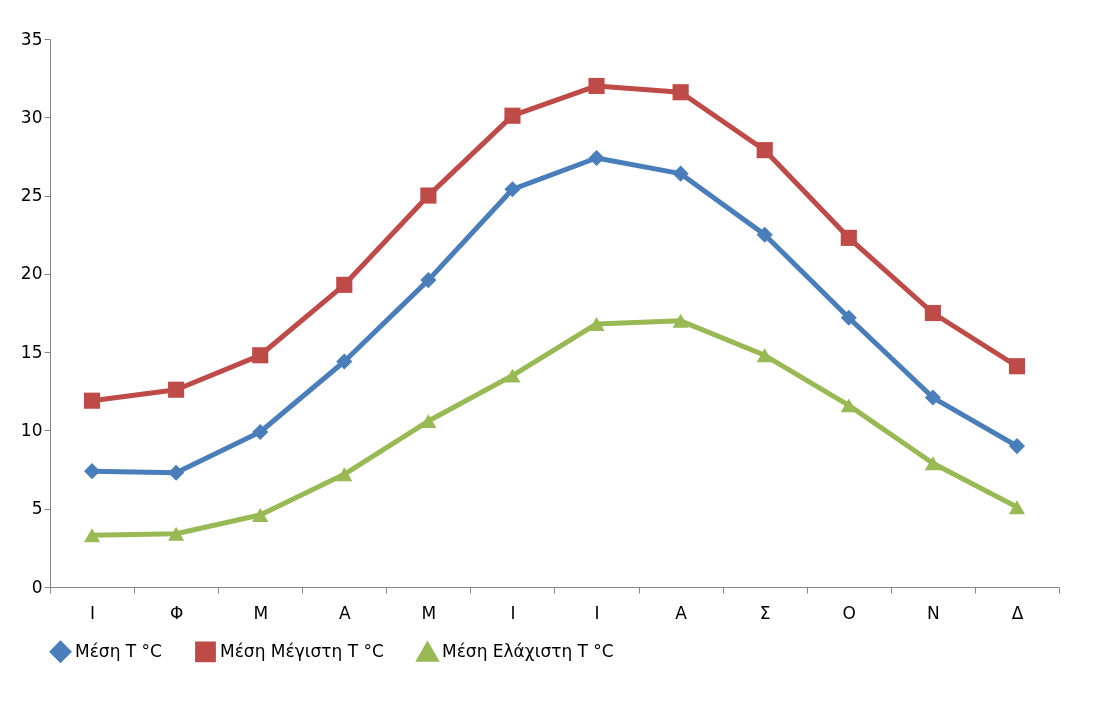 Image resolution: width=1107 pixels, height=704 pixels. Describe the element at coordinates (31, 351) in the screenshot. I see `y-tick-label: 15` at that location.